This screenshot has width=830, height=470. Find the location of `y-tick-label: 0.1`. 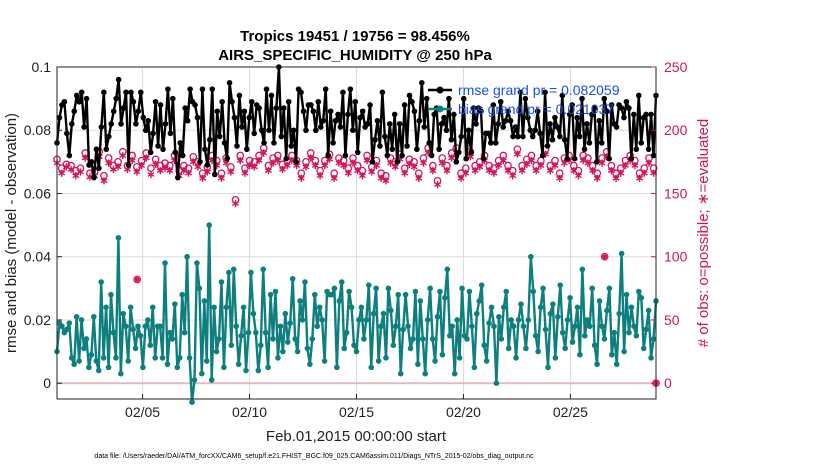

y-tick-label: 0.1 is located at coordinates (42, 67).